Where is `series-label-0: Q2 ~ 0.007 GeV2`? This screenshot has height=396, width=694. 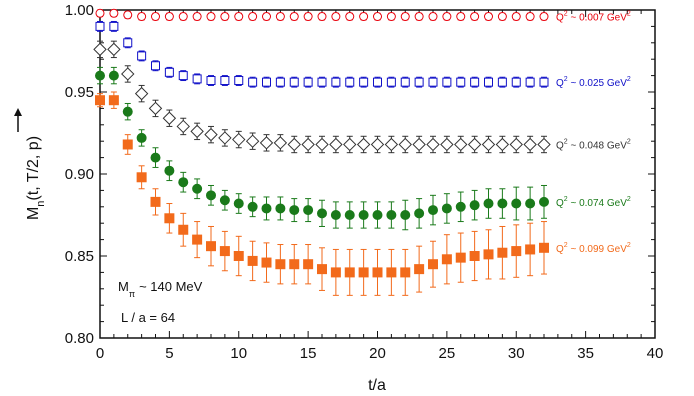
series-label-0: Q2 ~ 0.007 GeV2 is located at coordinates (593, 17).